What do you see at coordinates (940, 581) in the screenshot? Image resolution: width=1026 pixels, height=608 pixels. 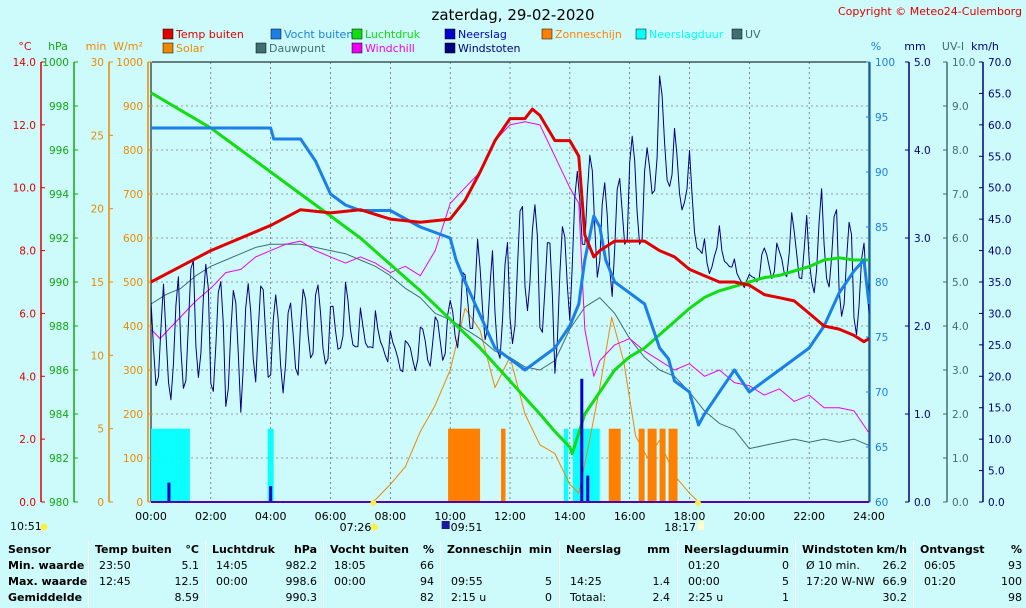 I see `table-cell-time: 01:20` at bounding box center [940, 581].